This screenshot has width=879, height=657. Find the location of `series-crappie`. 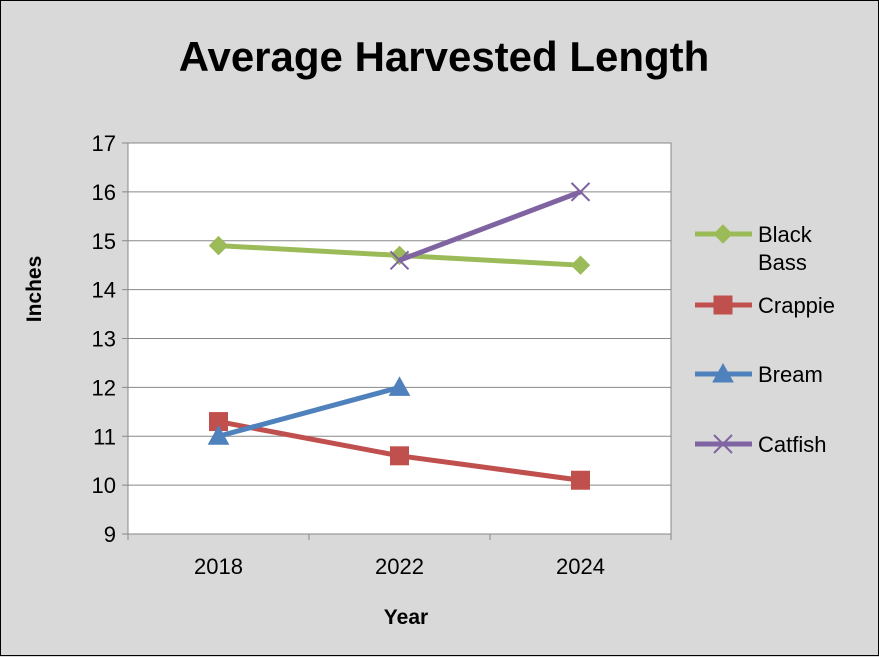

series-crappie is located at coordinates (399, 451).